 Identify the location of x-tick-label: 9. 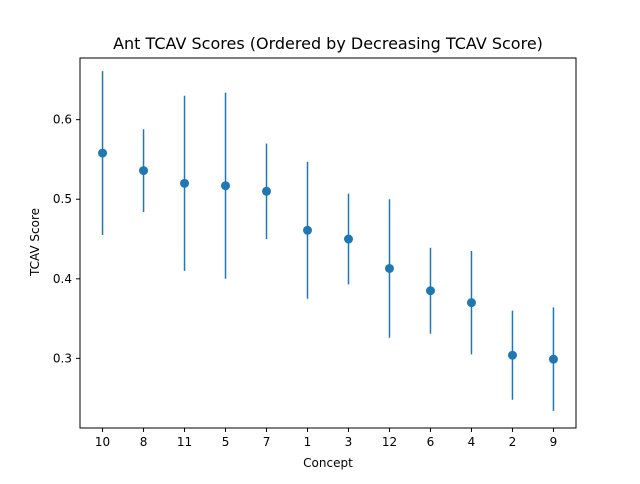
(554, 442).